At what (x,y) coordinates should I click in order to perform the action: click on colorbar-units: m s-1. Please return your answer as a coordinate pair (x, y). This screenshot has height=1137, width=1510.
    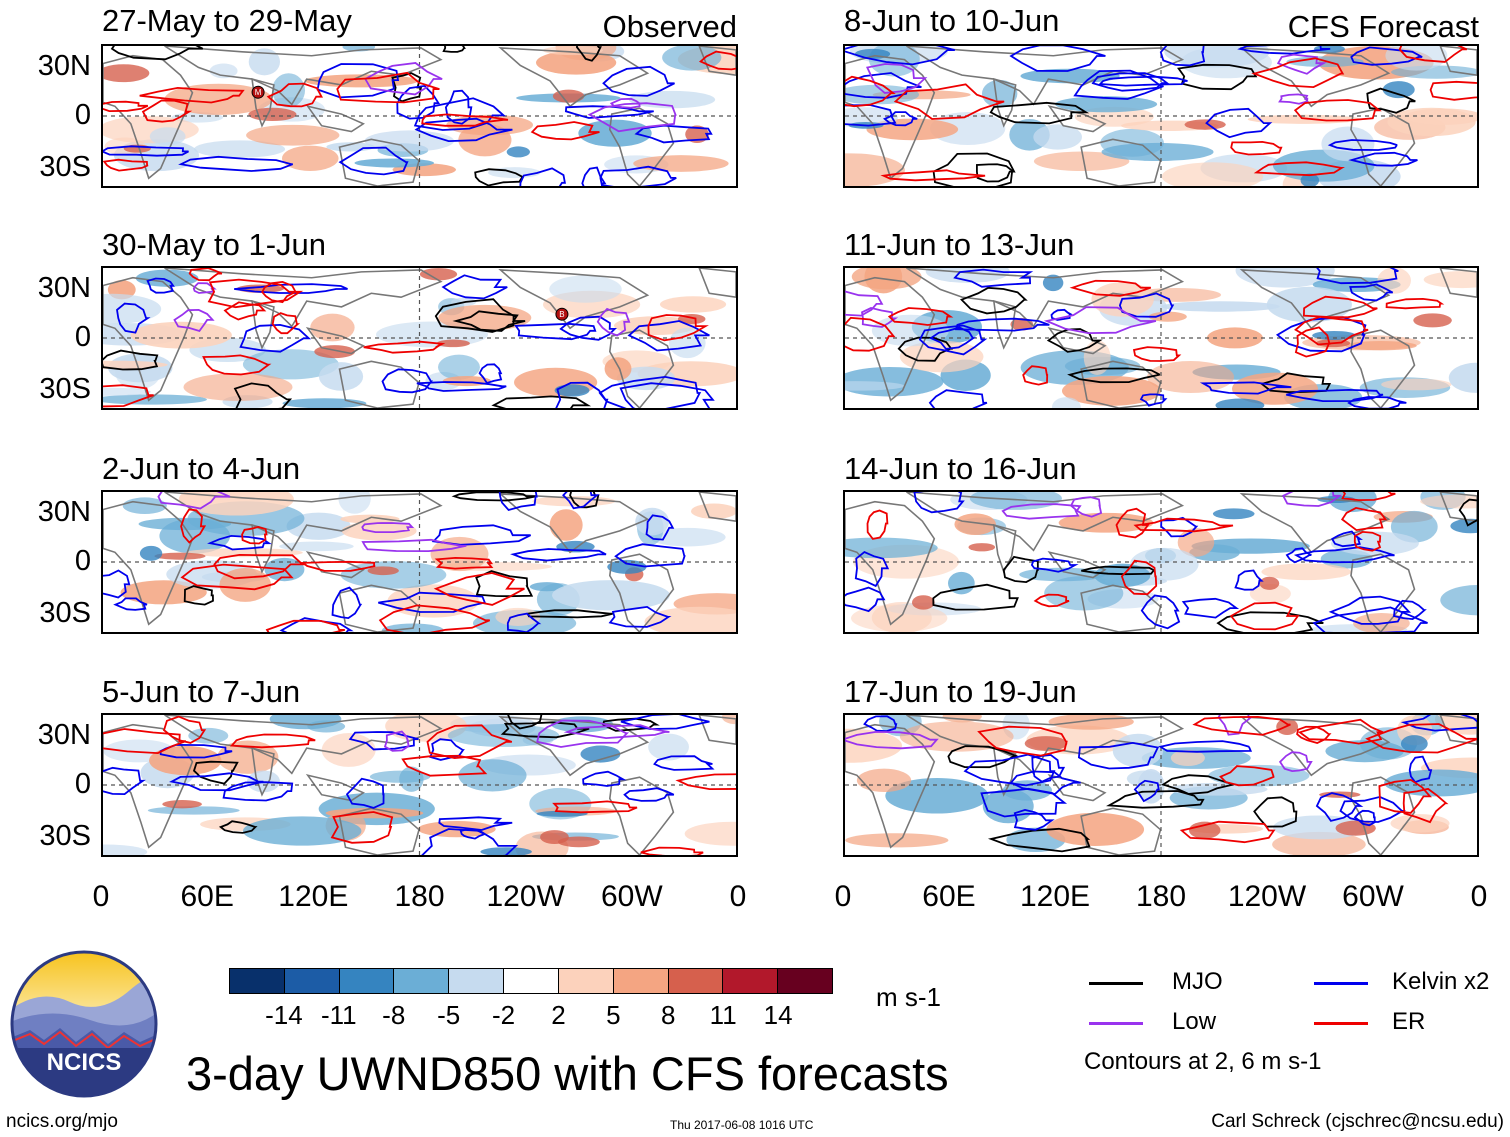
    Looking at the image, I should click on (908, 997).